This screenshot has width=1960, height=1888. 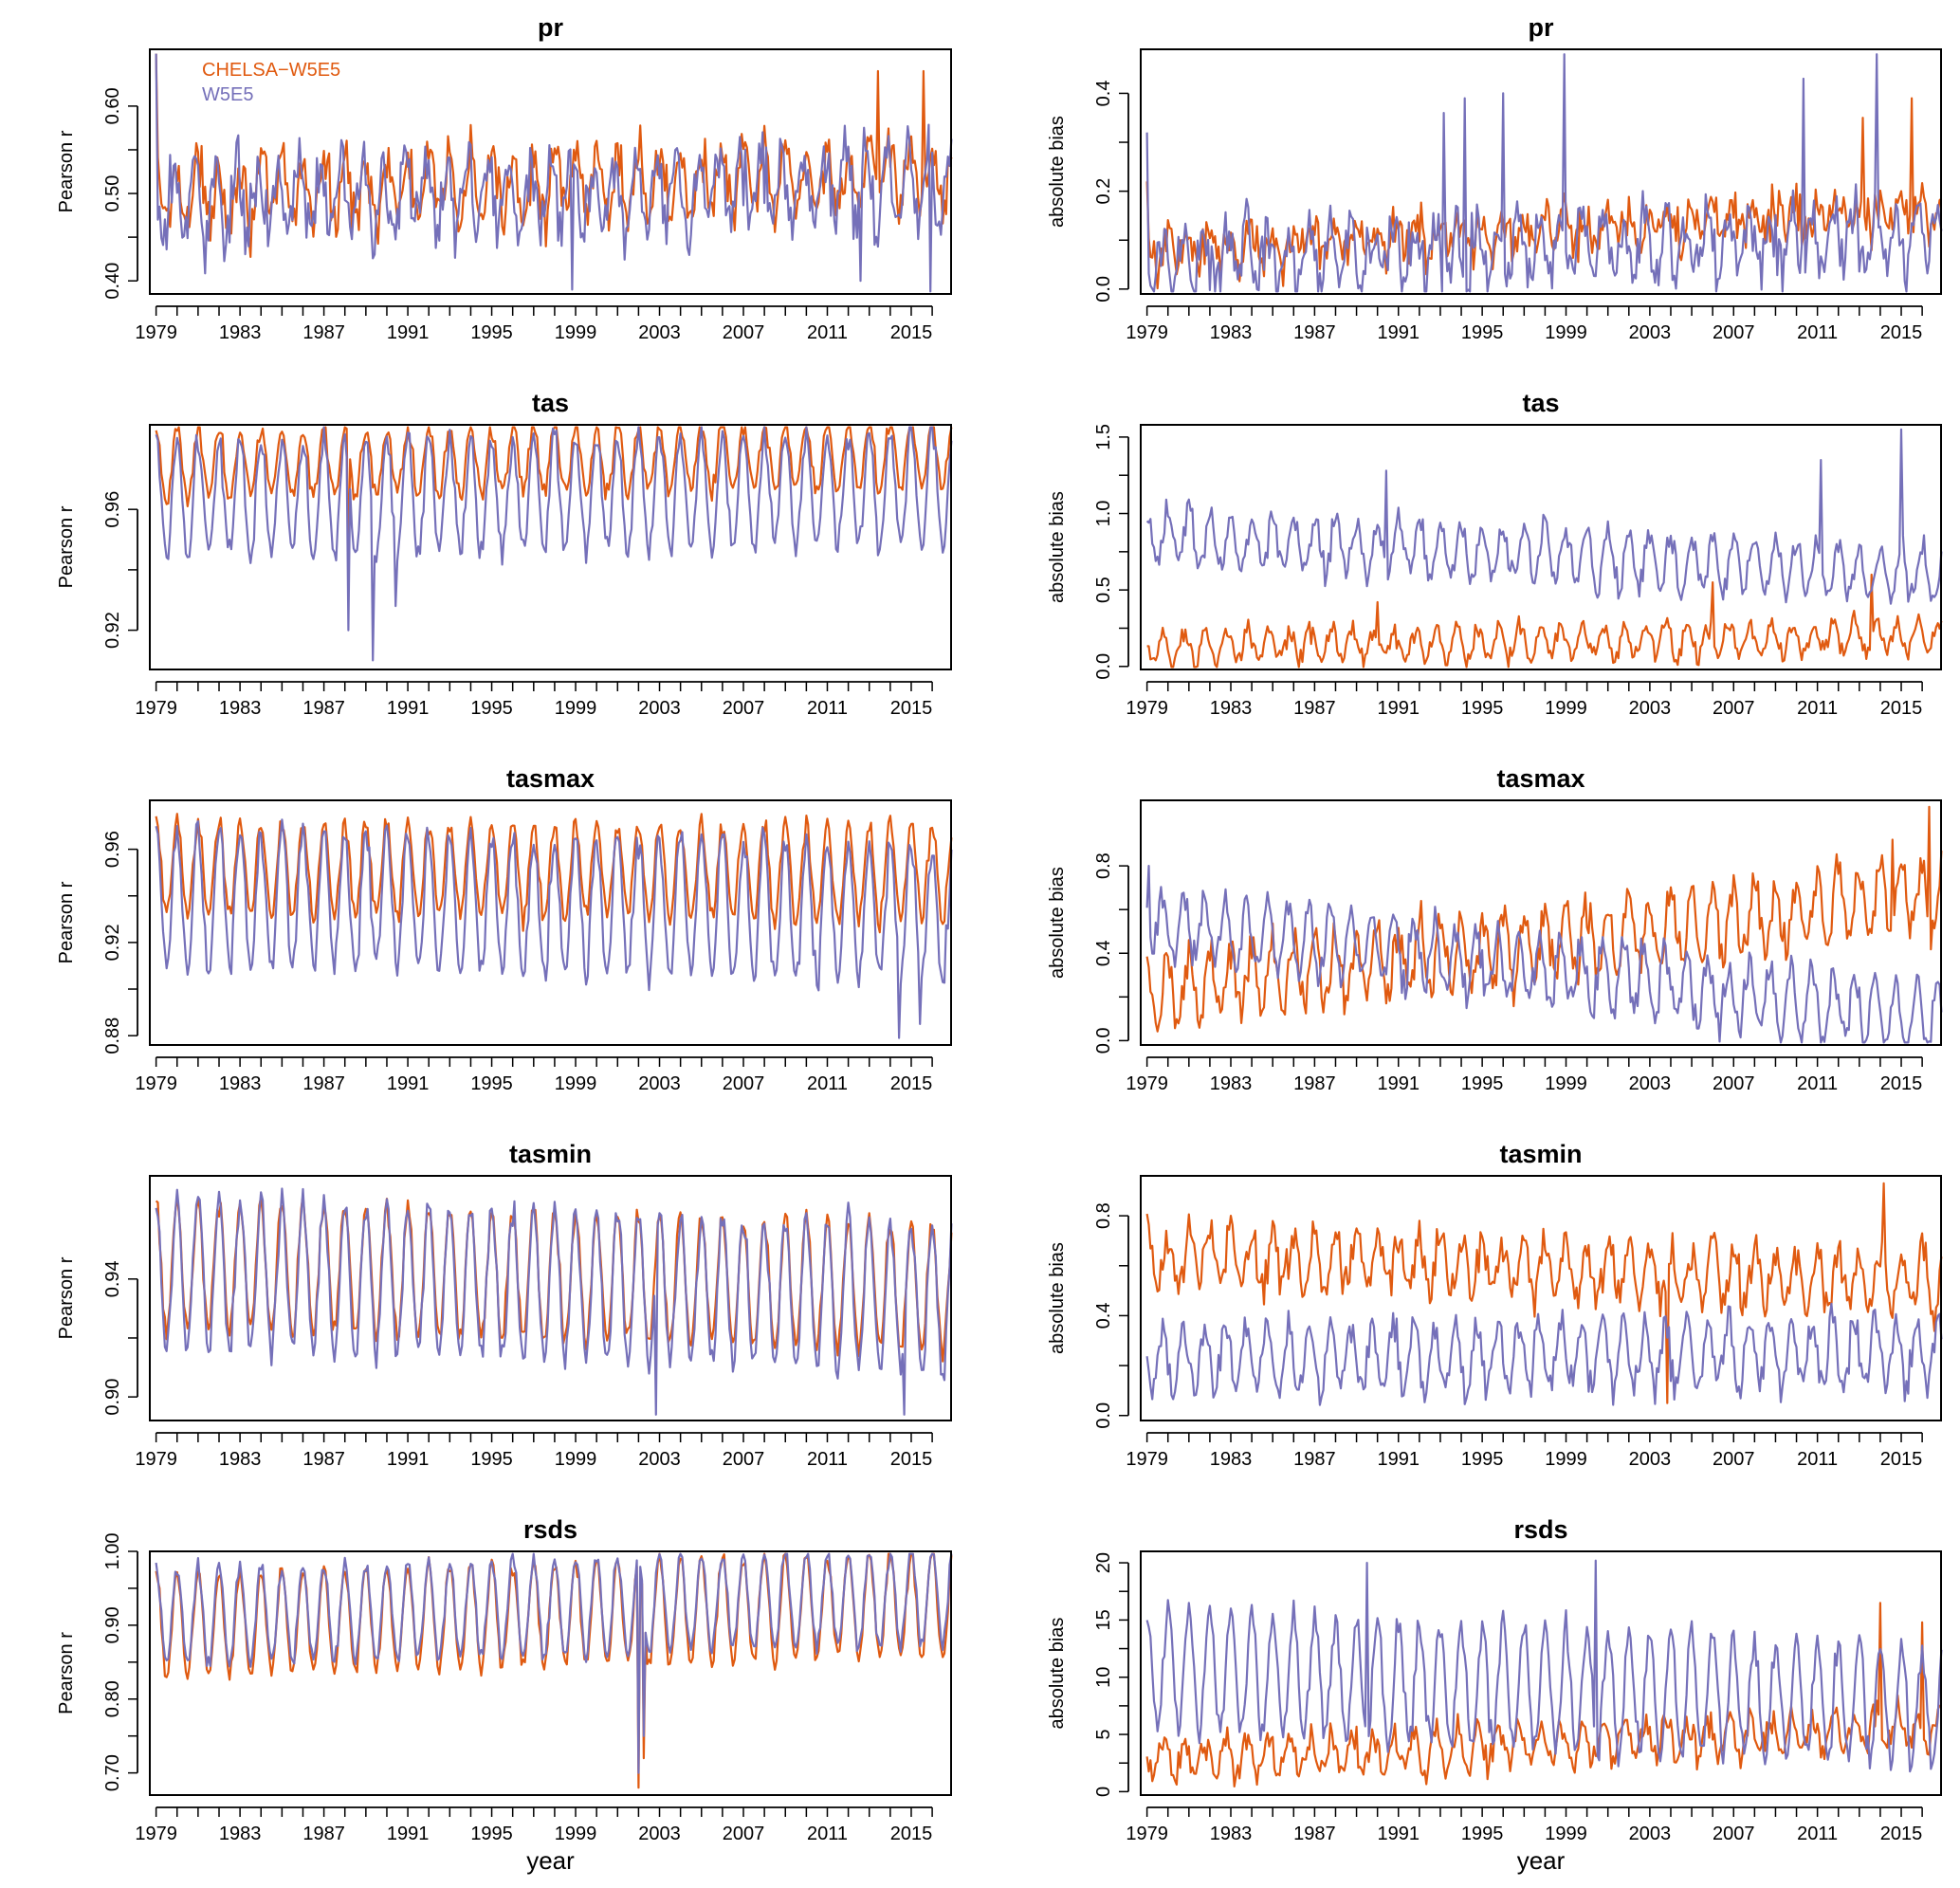 I want to click on y-tick-label: 10, so click(x=1103, y=1677).